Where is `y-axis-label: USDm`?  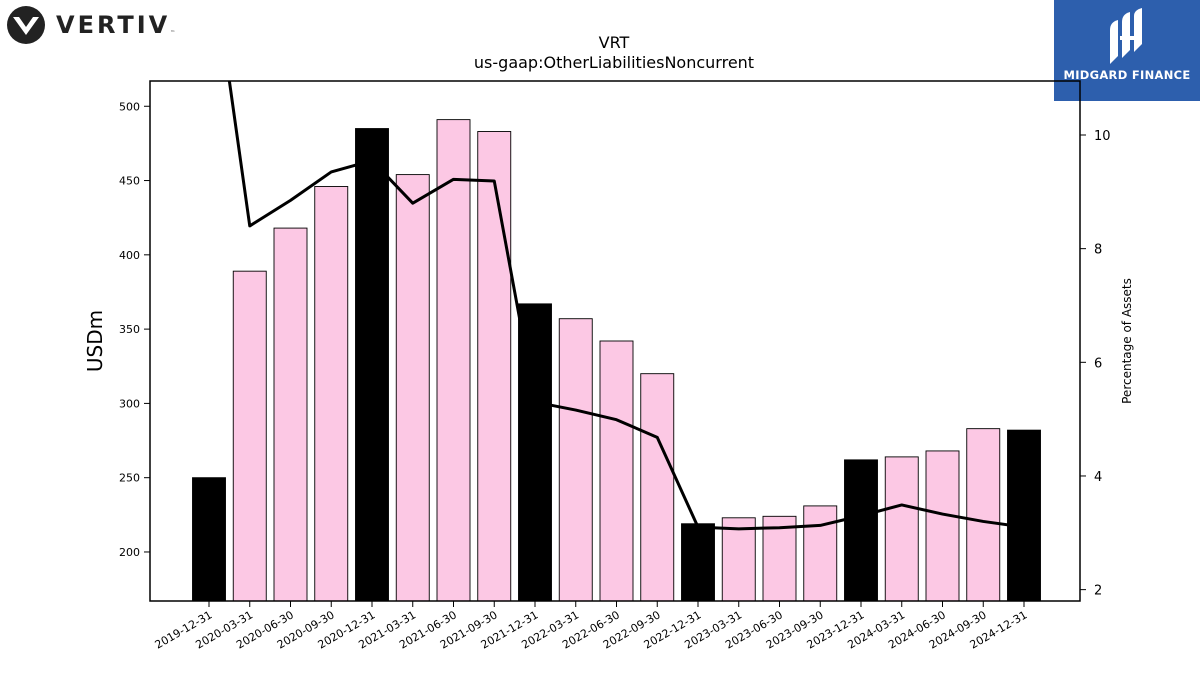 y-axis-label: USDm is located at coordinates (95, 341).